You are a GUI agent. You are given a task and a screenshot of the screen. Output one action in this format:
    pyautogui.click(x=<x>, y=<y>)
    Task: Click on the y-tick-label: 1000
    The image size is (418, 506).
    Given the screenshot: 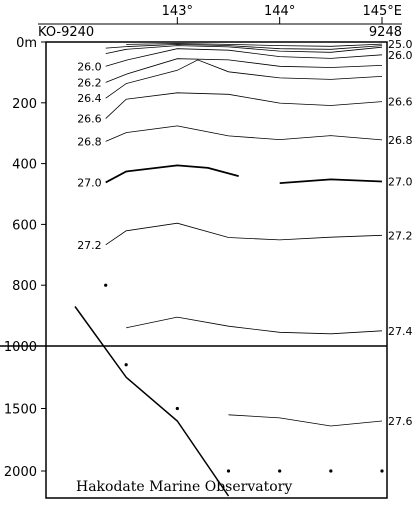 What is the action you would take?
    pyautogui.click(x=20, y=347)
    